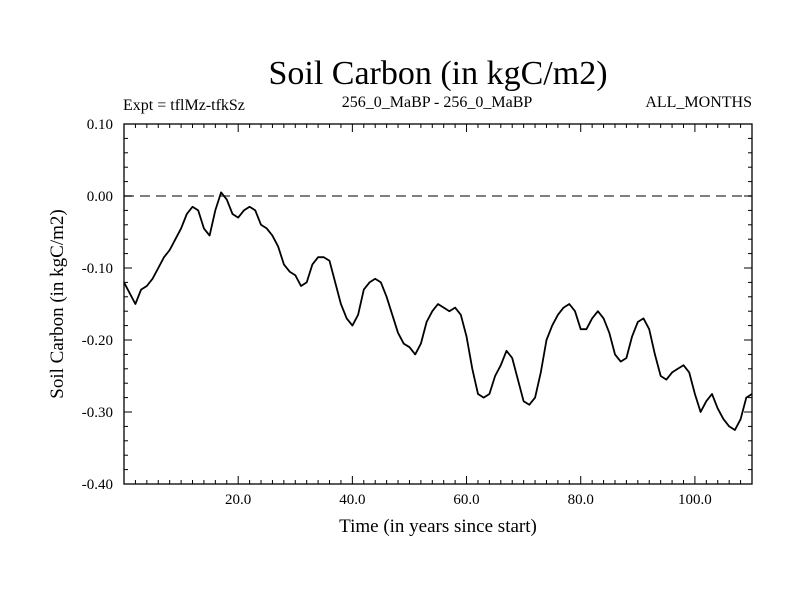 The image size is (800, 600). What do you see at coordinates (97, 485) in the screenshot?
I see `y-tick-label: -0.40` at bounding box center [97, 485].